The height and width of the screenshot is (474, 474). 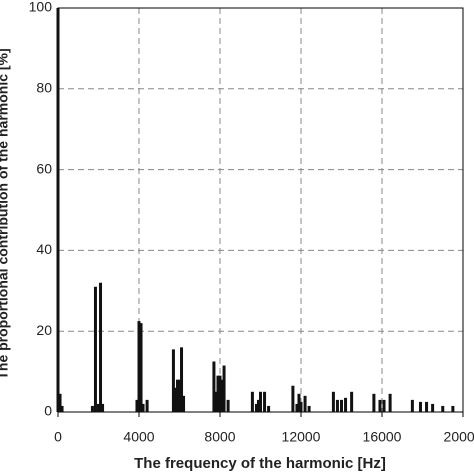 What do you see at coordinates (44, 249) in the screenshot?
I see `y-tick-label: 40` at bounding box center [44, 249].